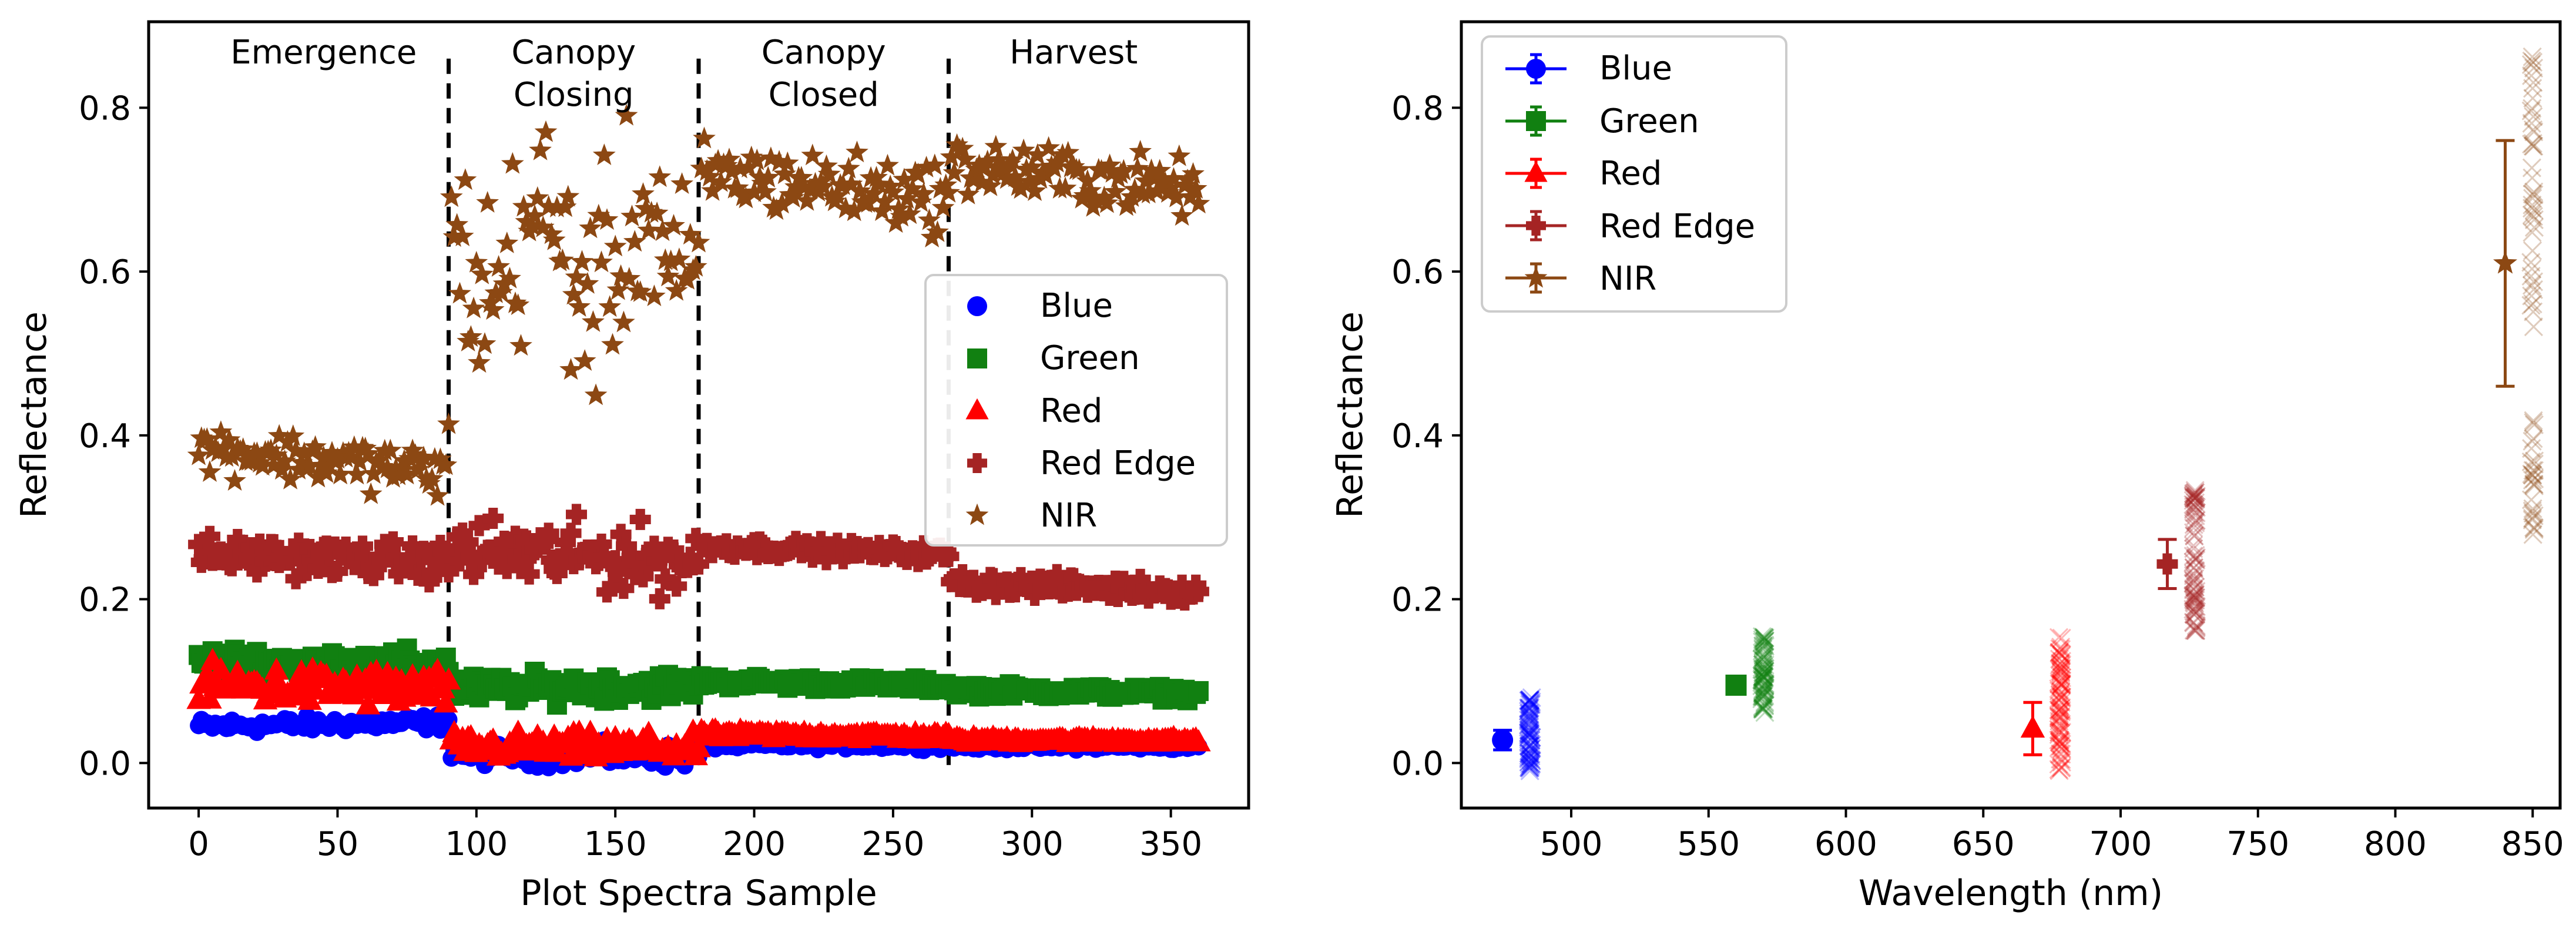 This screenshot has height=925, width=2576. What do you see at coordinates (616, 844) in the screenshot?
I see `left-x-tick-label: 150` at bounding box center [616, 844].